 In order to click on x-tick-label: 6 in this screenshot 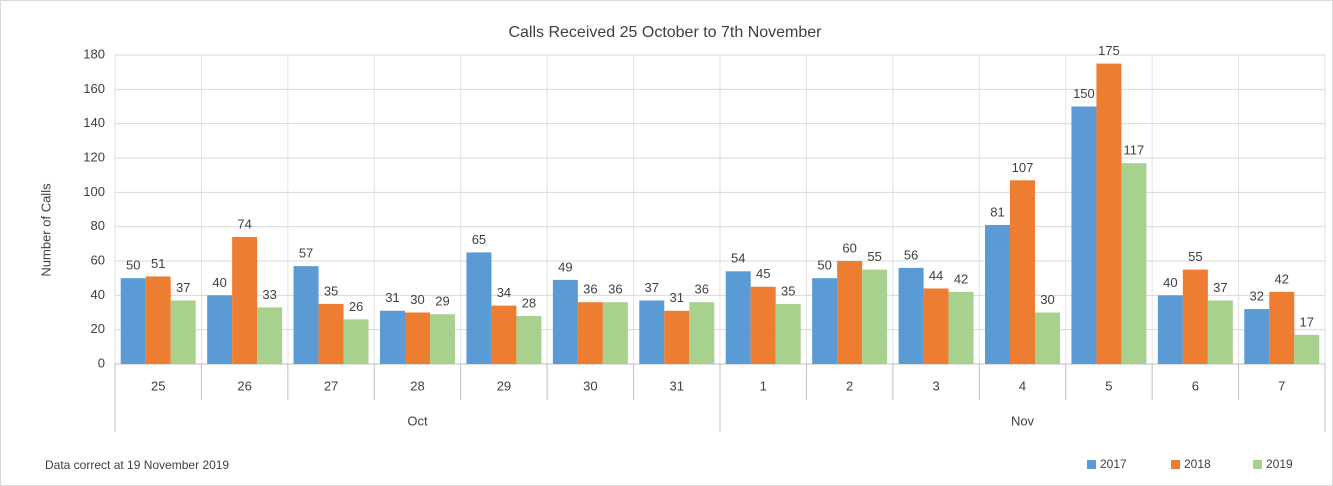, I will do `click(1195, 385)`.